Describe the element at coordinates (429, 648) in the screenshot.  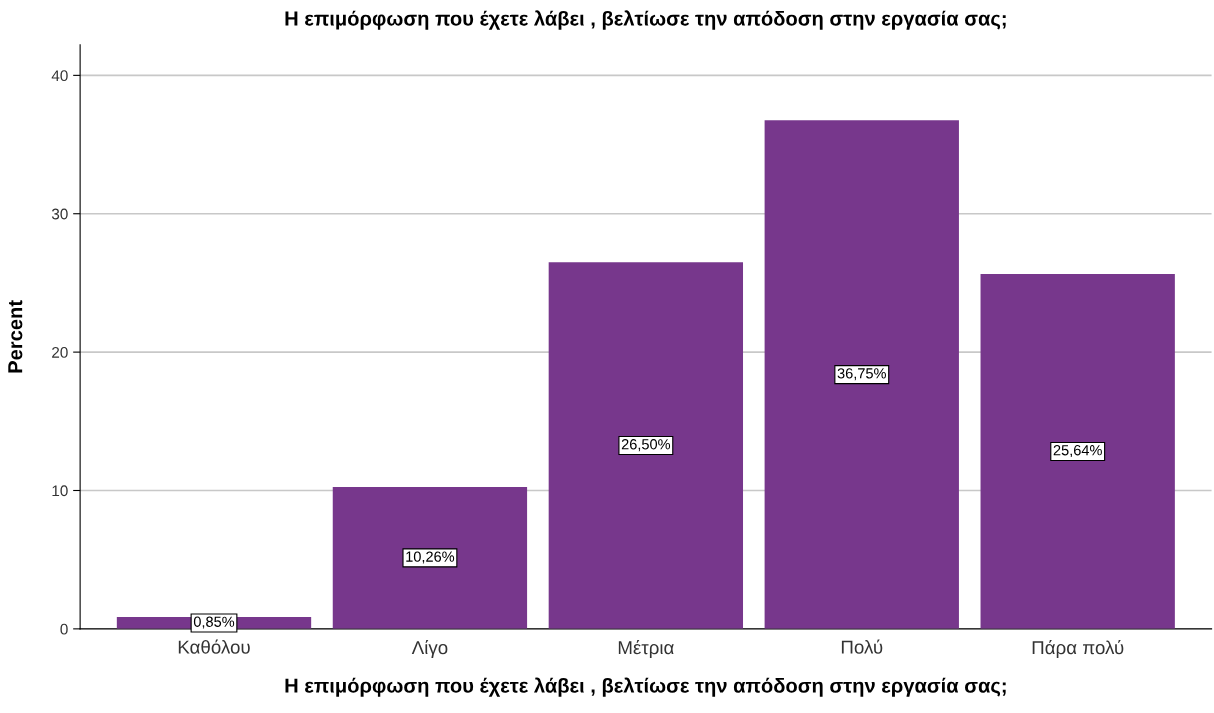
I see `x-tick-label: Λίγο` at that location.